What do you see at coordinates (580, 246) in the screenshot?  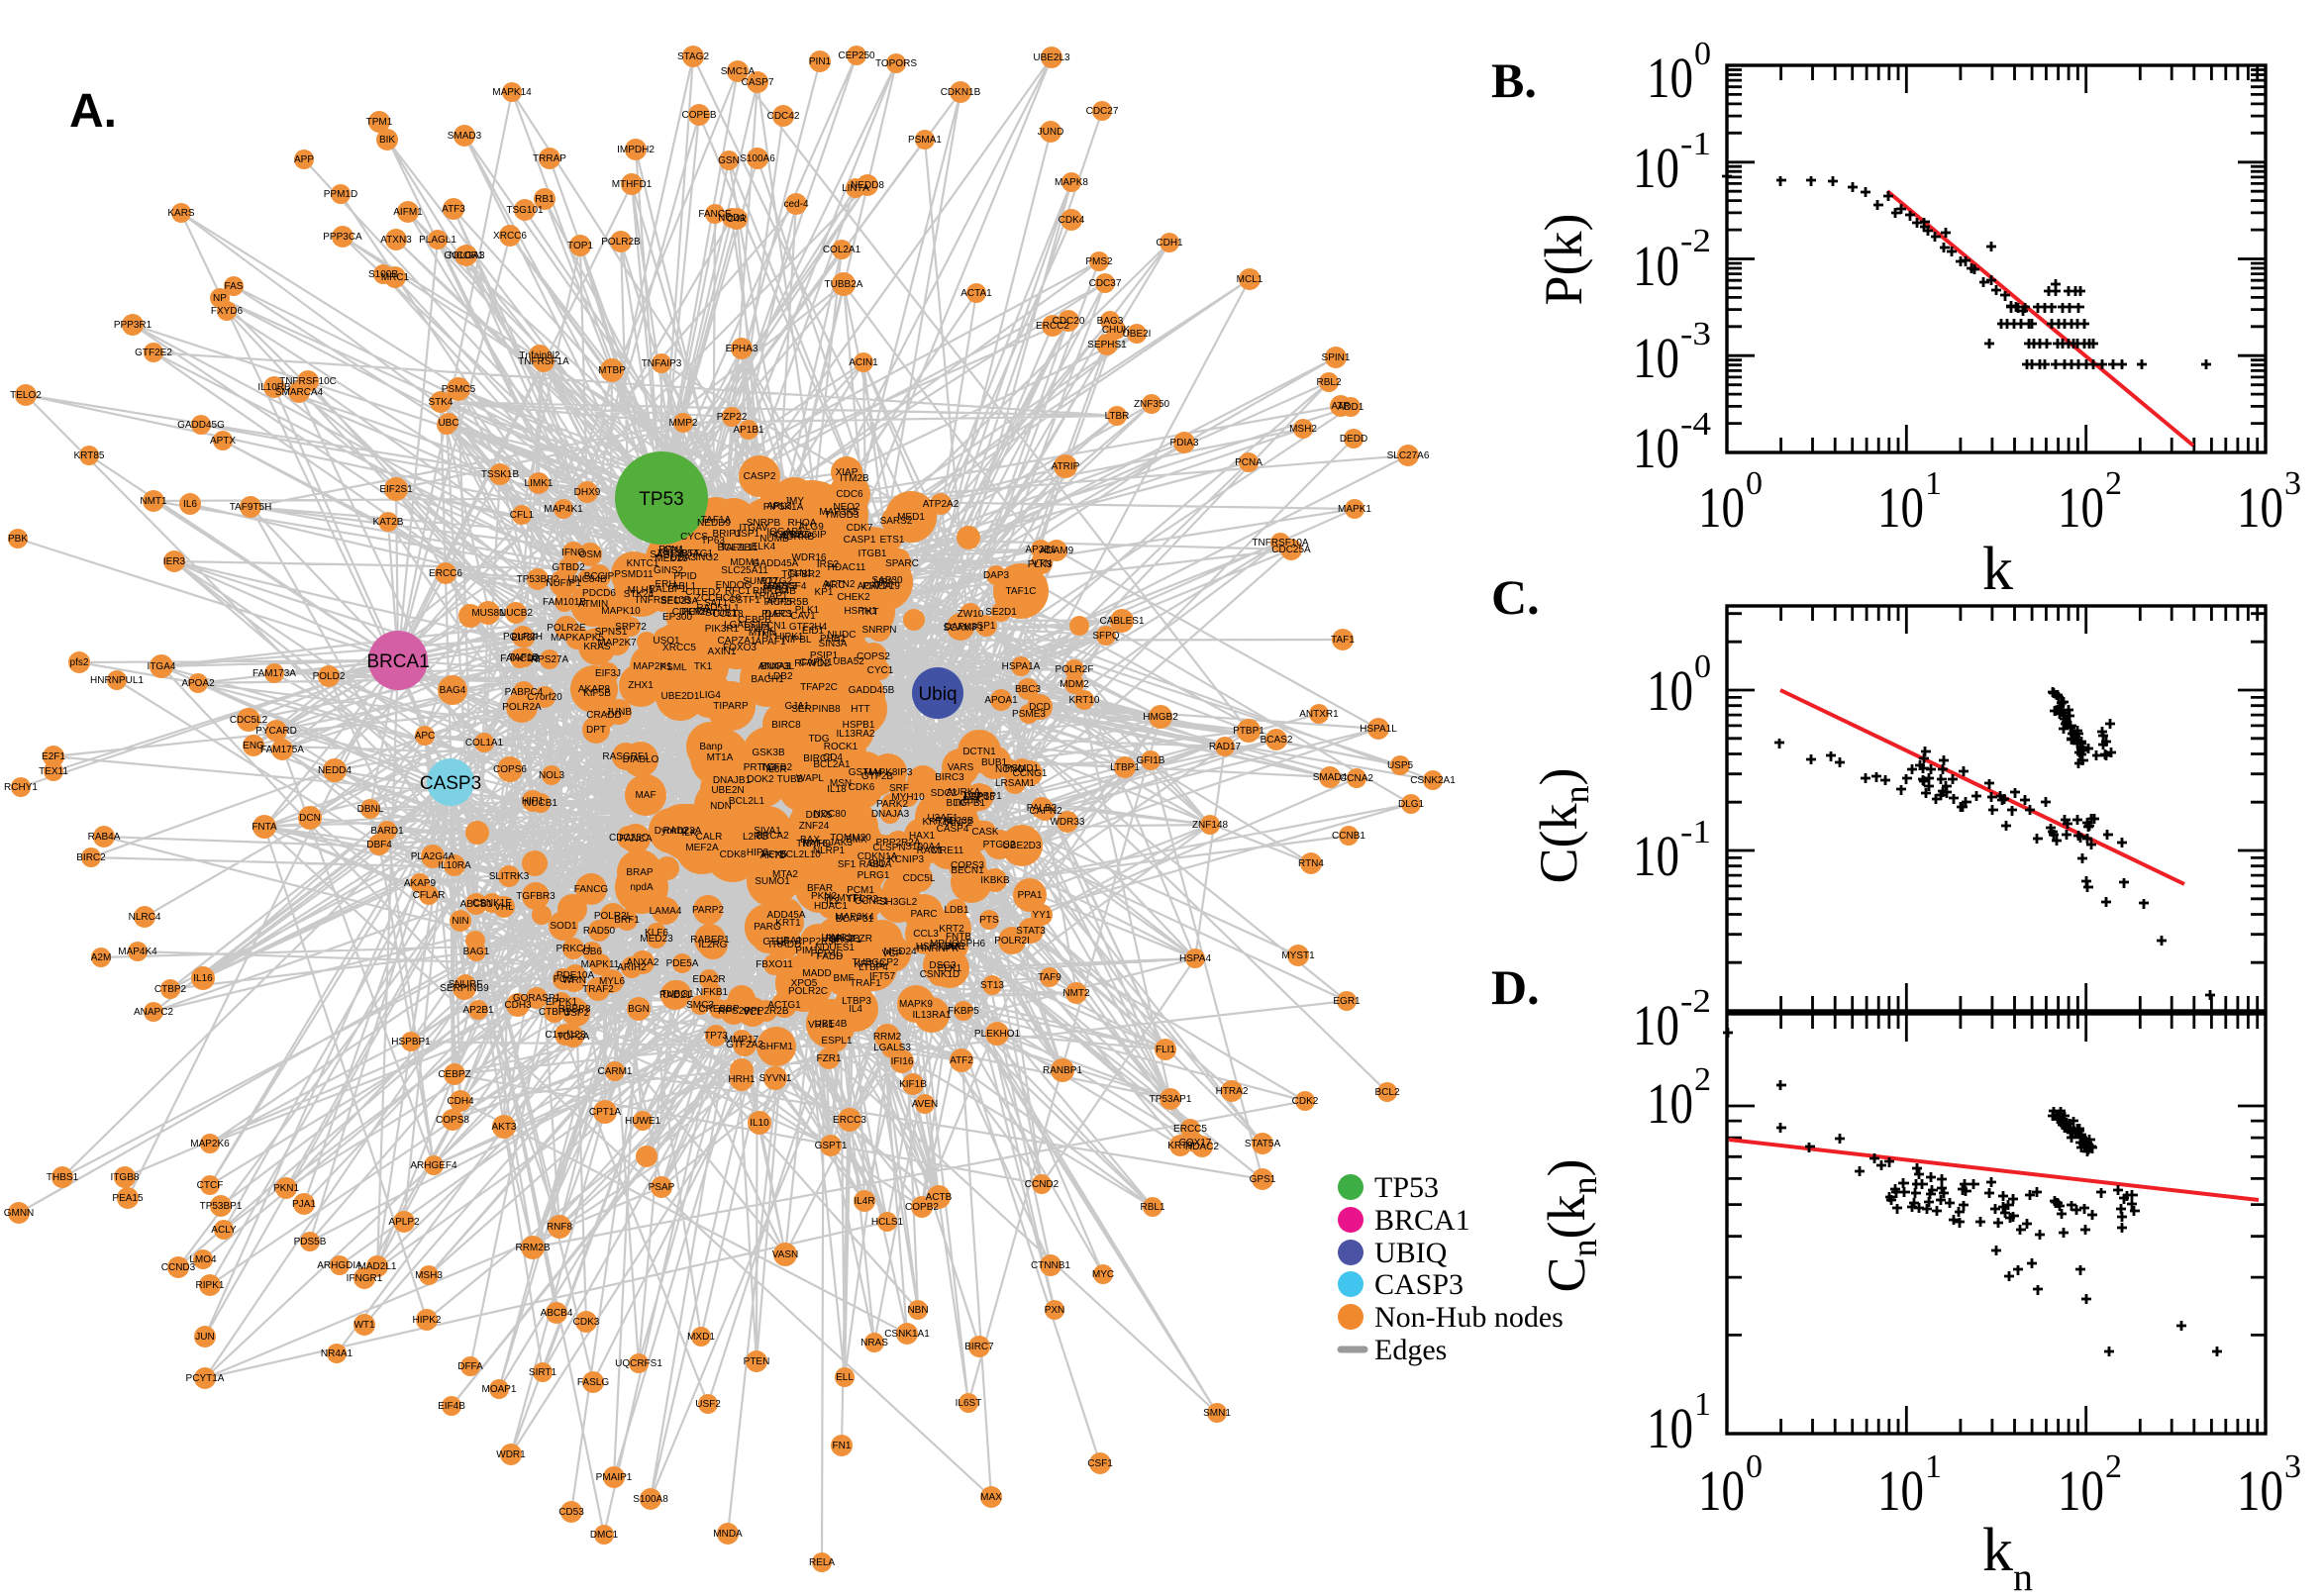 I see `svg-text: TOP1` at bounding box center [580, 246].